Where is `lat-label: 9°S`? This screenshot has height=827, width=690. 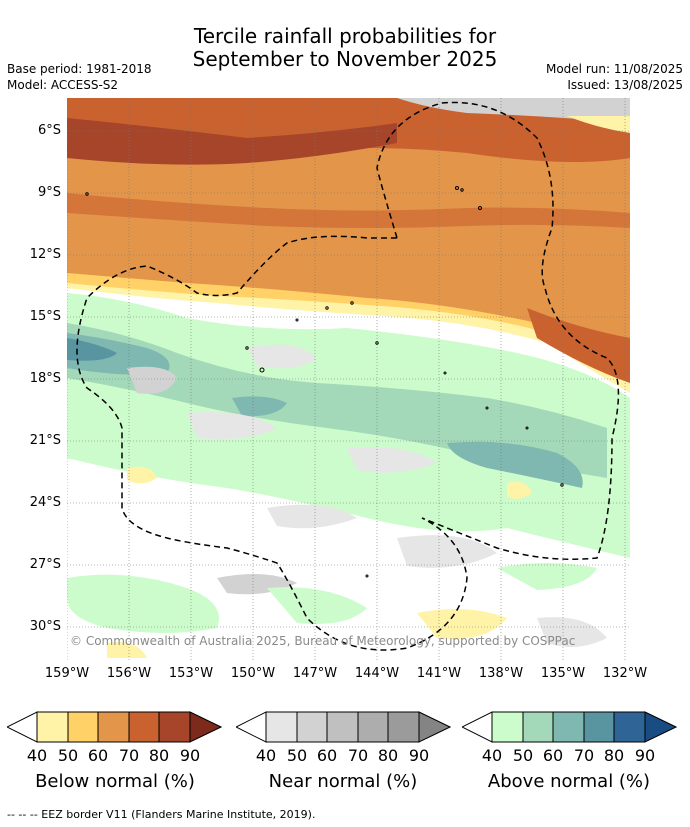 lat-label: 9°S is located at coordinates (49, 192).